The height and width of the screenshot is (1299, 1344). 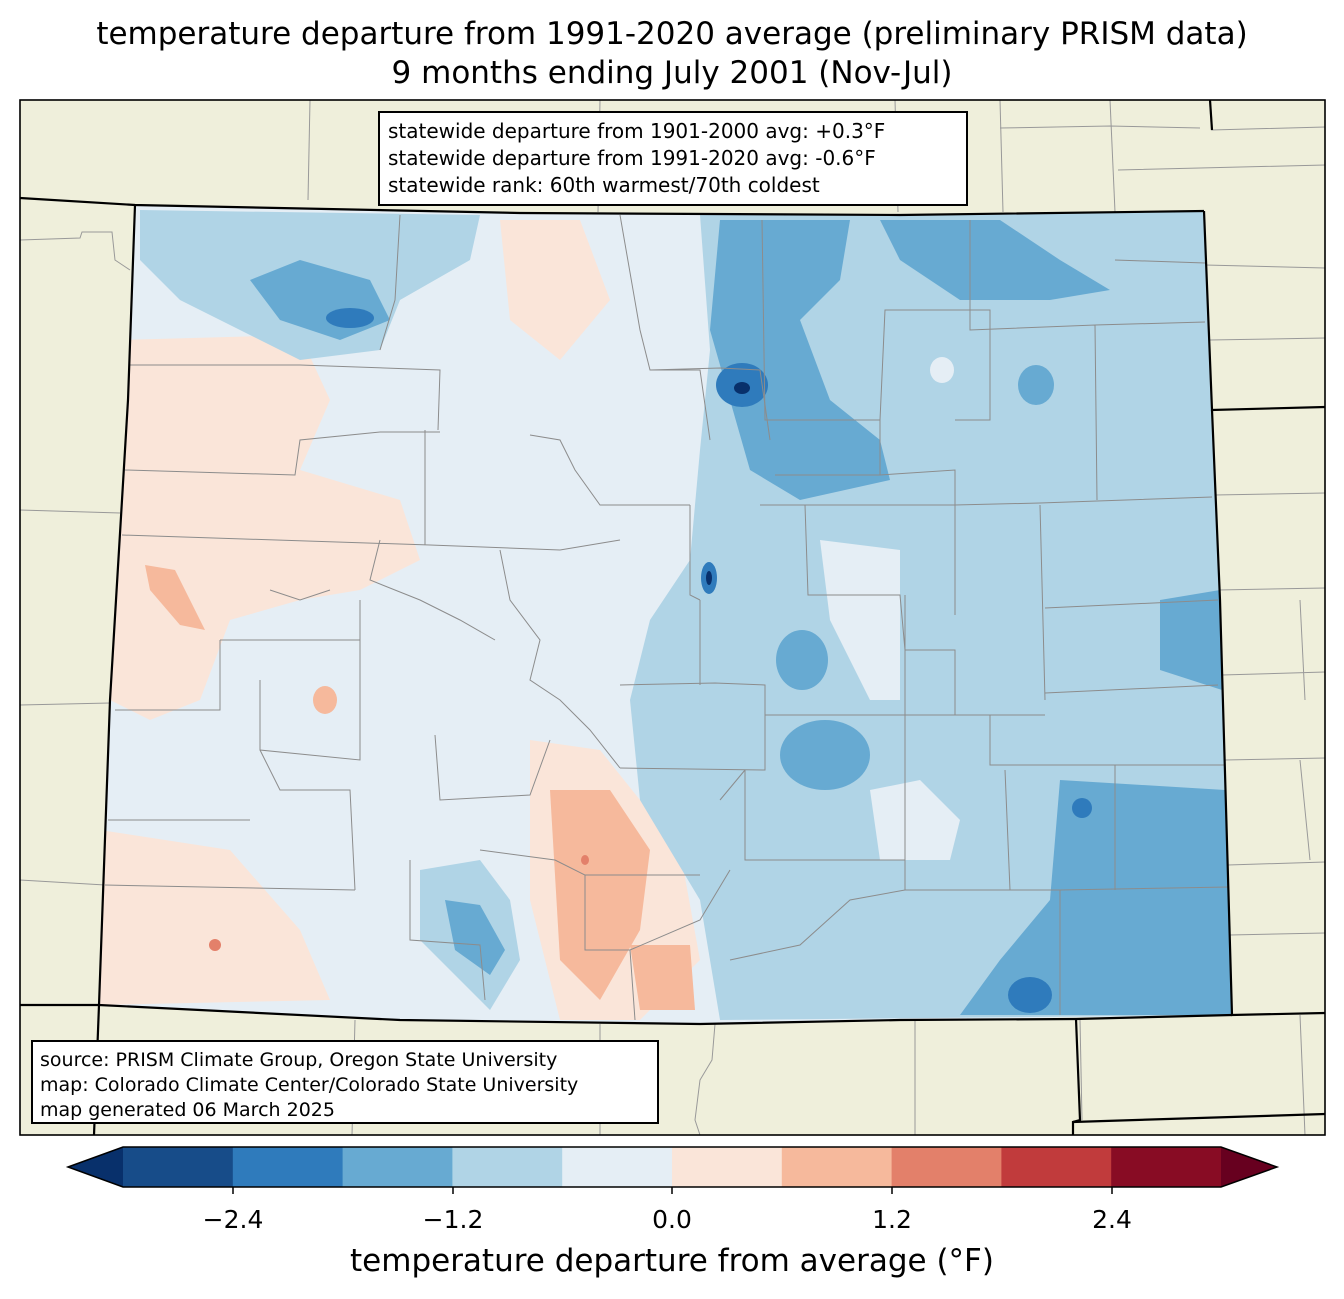 What do you see at coordinates (233, 1219) in the screenshot?
I see `colorbar-tick-label: −2.4` at bounding box center [233, 1219].